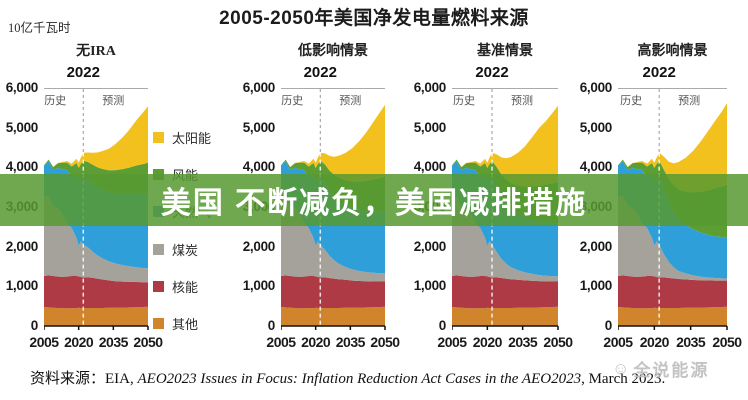 The image size is (748, 400). I want to click on x-tick-high-impact-2005: 2005, so click(618, 342).